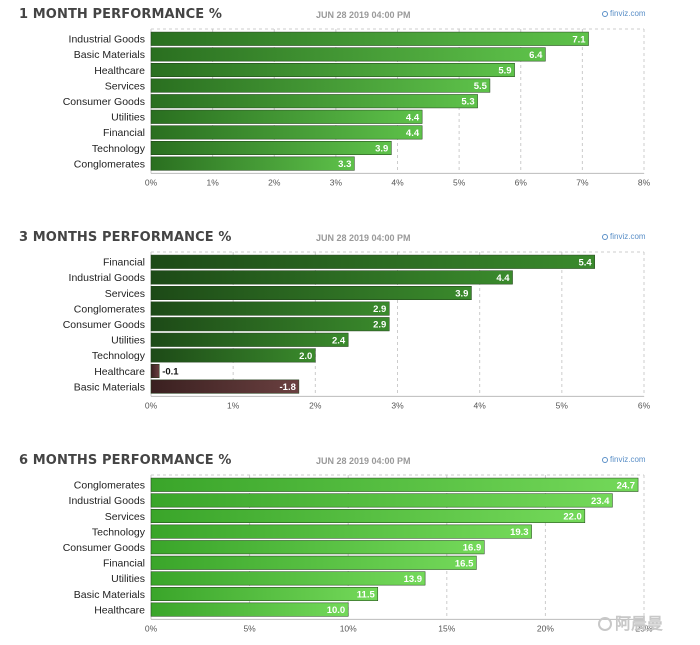 This screenshot has width=700, height=645. What do you see at coordinates (397, 405) in the screenshot?
I see `x-tick-label: 3%` at bounding box center [397, 405].